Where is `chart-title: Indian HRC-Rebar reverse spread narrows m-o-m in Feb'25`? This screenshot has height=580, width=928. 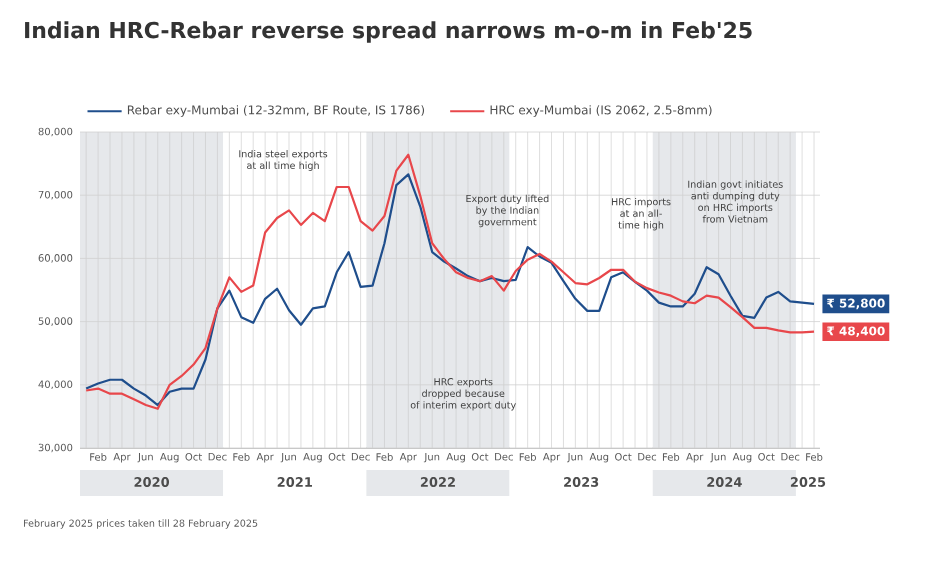
chart-title: Indian HRC-Rebar reverse spread narrows m-o-m in Feb'25 is located at coordinates (388, 32).